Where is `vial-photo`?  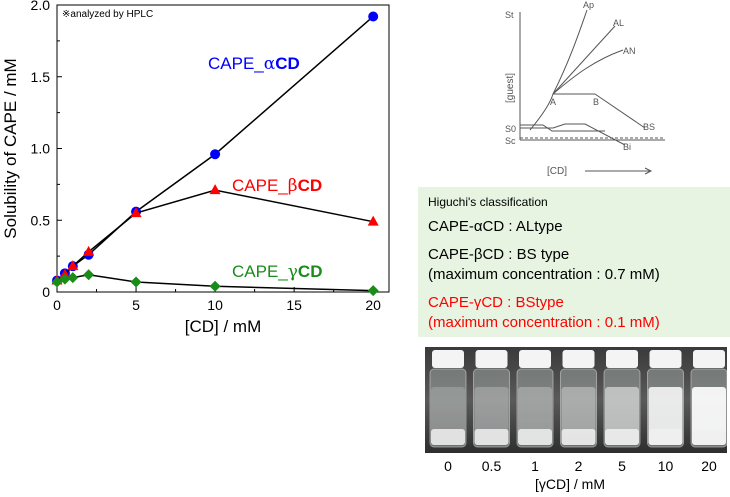 vial-photo is located at coordinates (576, 400).